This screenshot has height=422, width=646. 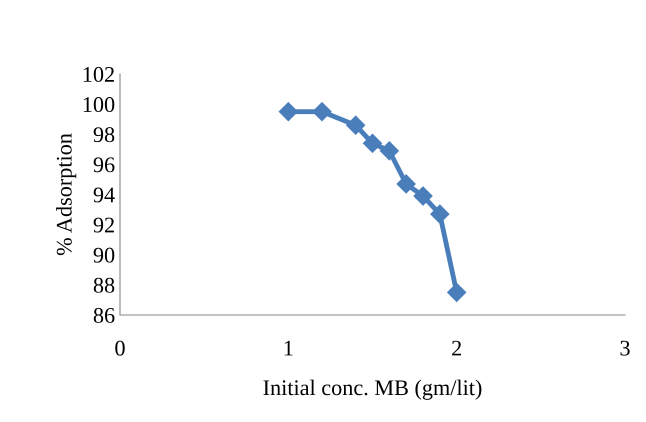 I want to click on y-tick-label: 98, so click(x=104, y=134).